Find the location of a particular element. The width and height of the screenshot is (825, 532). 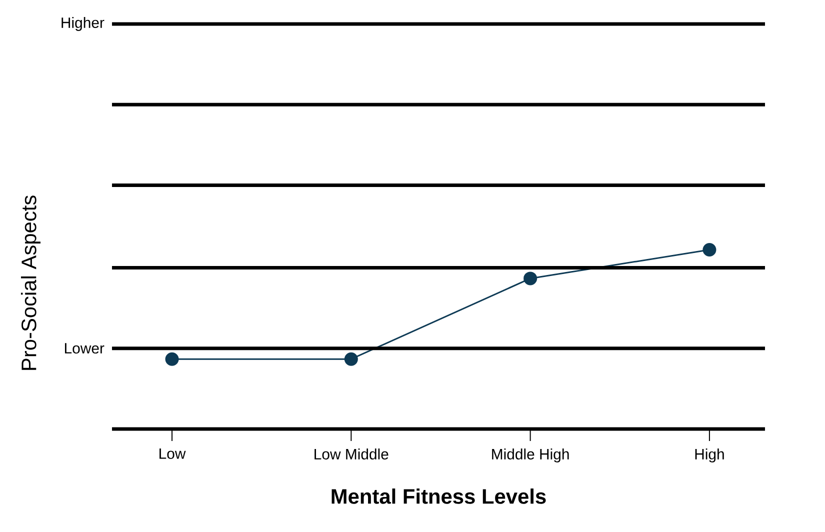

ref-line-label: Higher is located at coordinates (83, 24).